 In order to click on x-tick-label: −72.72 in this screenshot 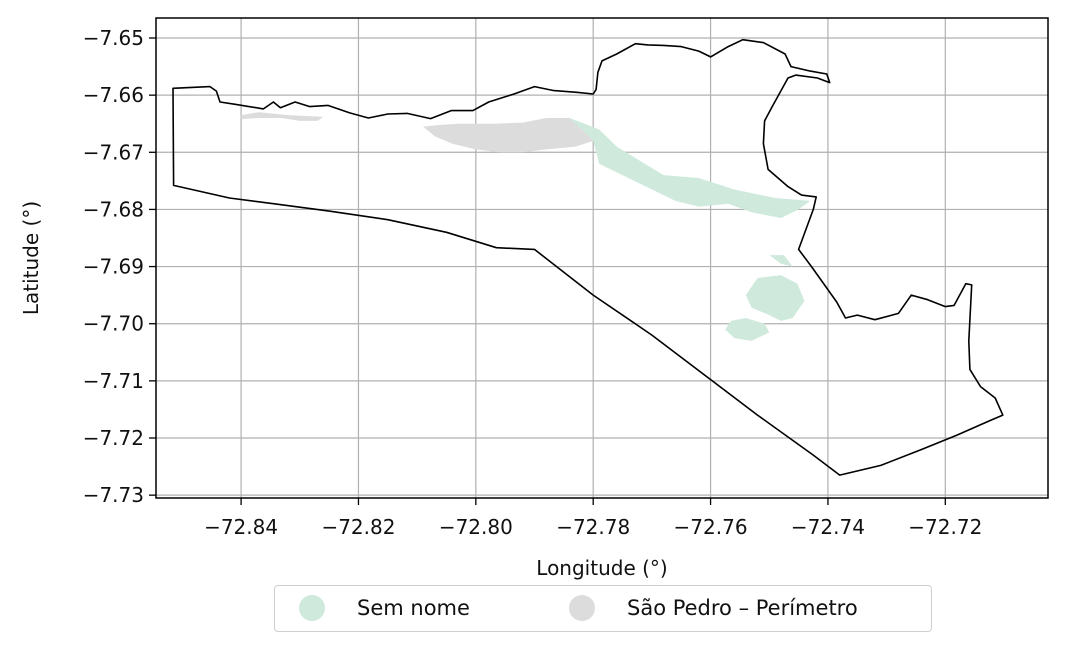, I will do `click(945, 527)`.